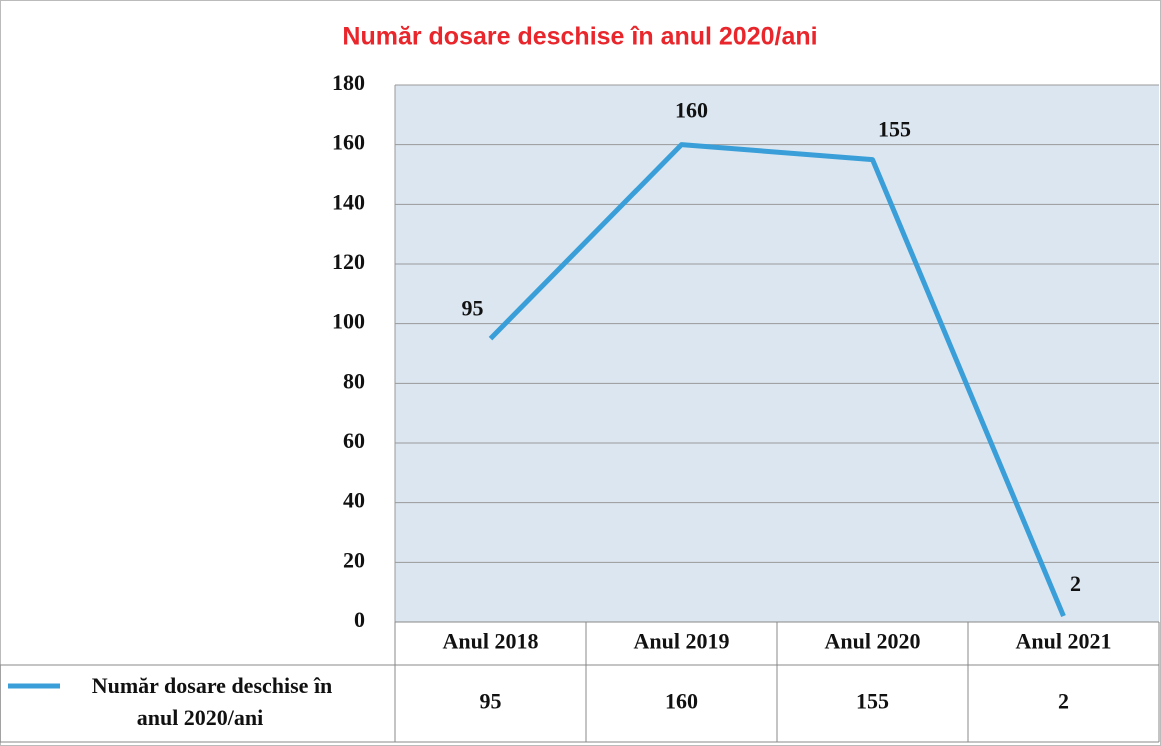 The height and width of the screenshot is (746, 1161). I want to click on data-label: 2, so click(1075, 583).